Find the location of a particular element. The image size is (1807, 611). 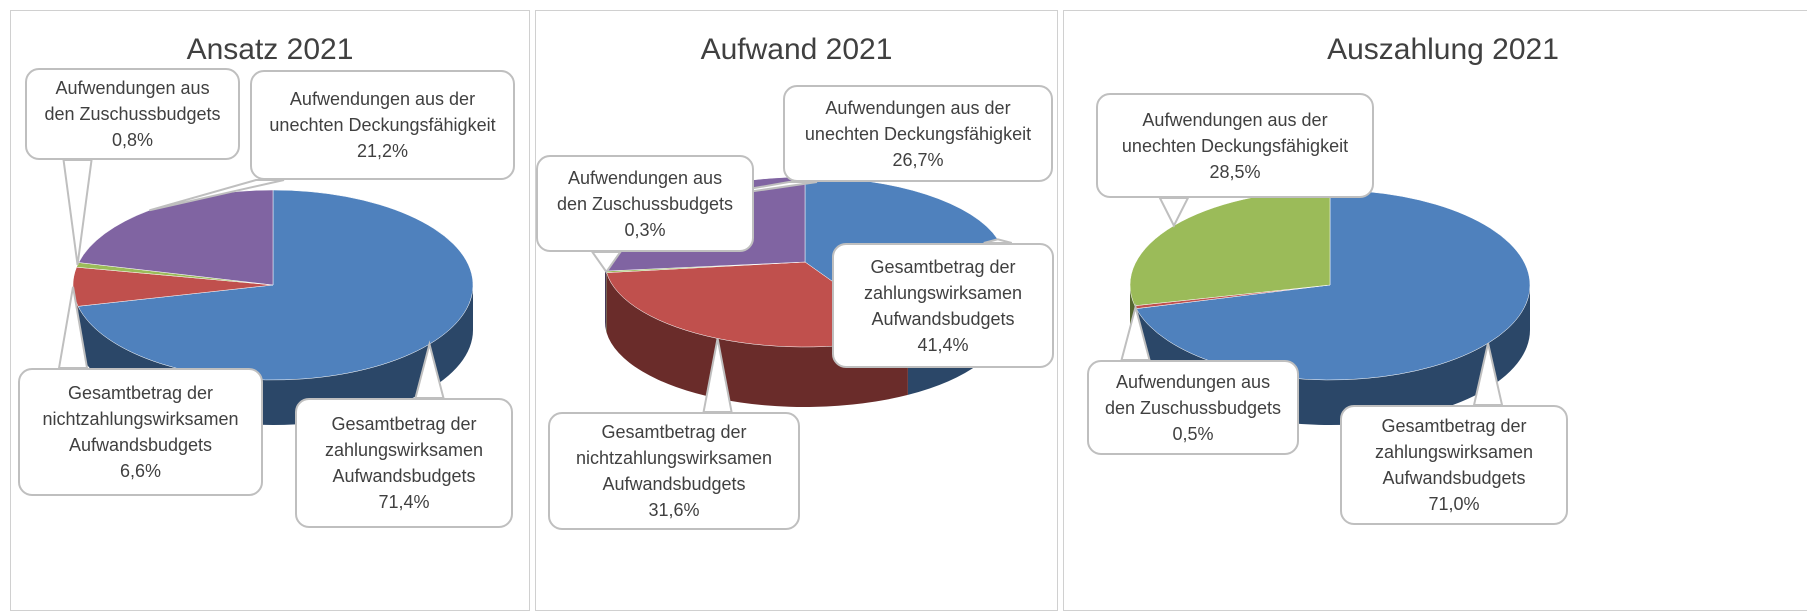

value-label: 71,0% is located at coordinates (1454, 504).